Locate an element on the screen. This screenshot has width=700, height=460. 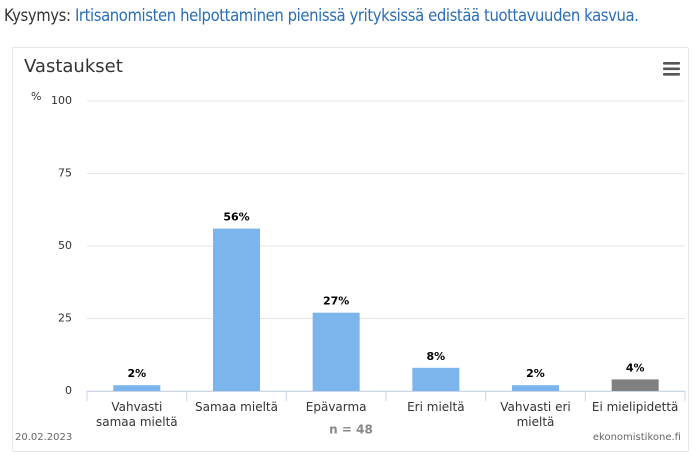
value-label: 56% is located at coordinates (236, 217).